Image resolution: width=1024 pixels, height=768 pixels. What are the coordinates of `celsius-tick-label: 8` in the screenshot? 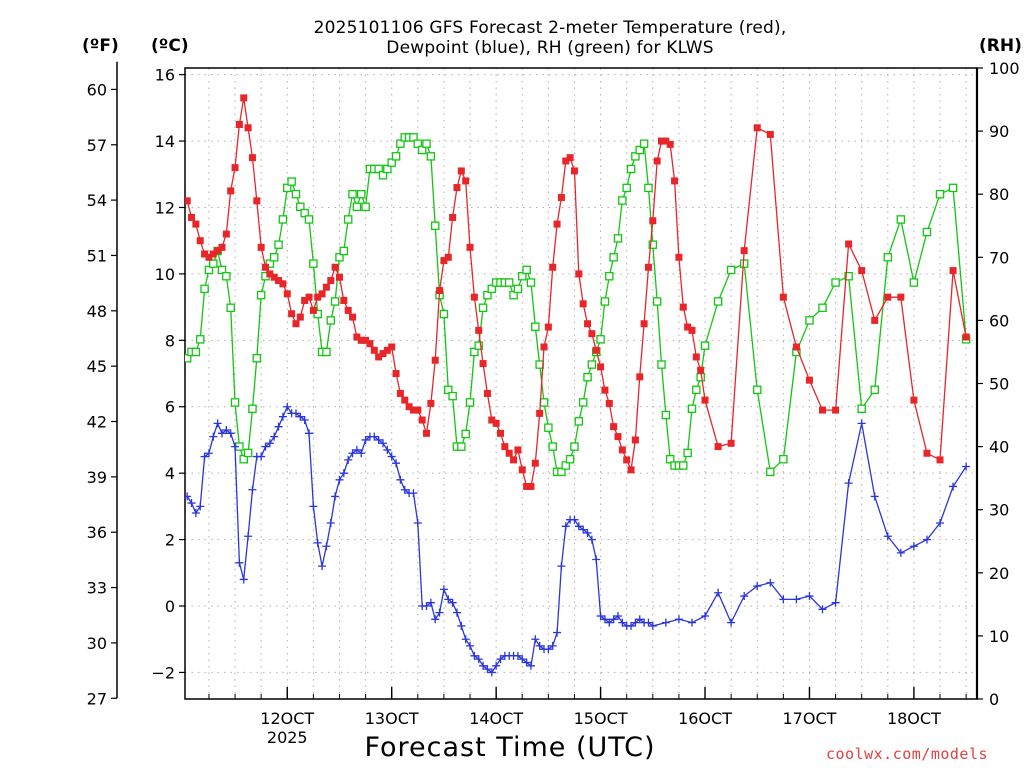 It's located at (170, 340).